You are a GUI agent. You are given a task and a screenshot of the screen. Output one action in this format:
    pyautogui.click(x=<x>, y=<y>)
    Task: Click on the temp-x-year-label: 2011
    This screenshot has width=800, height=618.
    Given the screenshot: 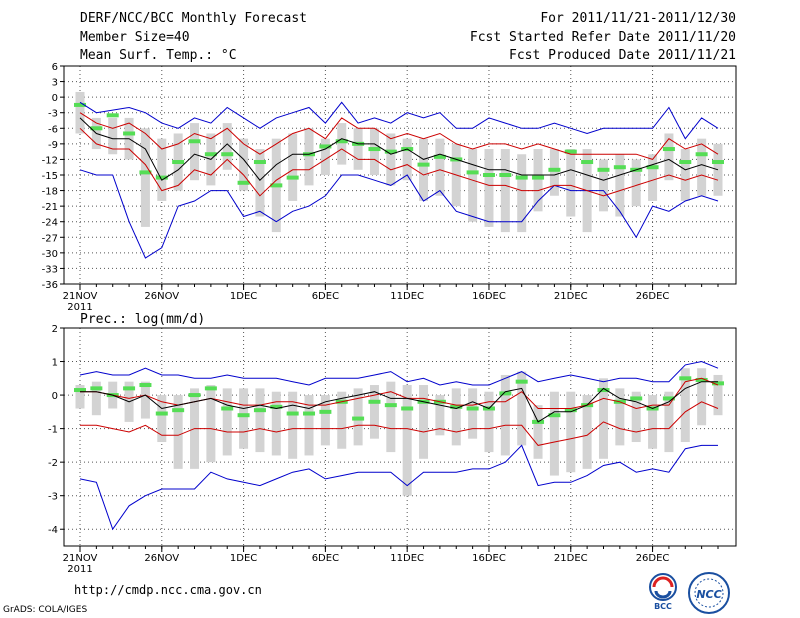 What is the action you would take?
    pyautogui.click(x=79, y=307)
    